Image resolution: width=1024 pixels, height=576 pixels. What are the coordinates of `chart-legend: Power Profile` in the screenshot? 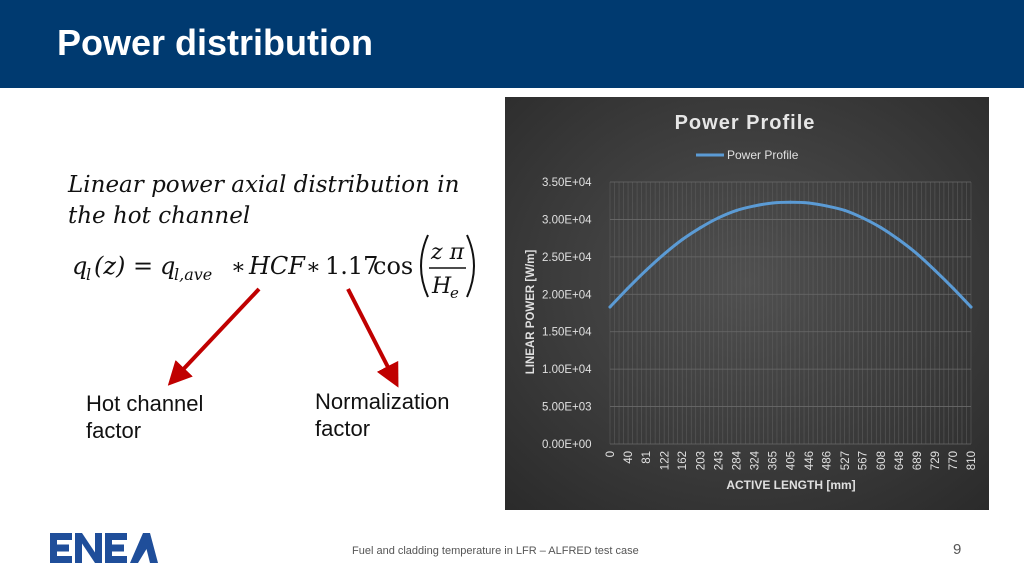 It's located at (747, 155).